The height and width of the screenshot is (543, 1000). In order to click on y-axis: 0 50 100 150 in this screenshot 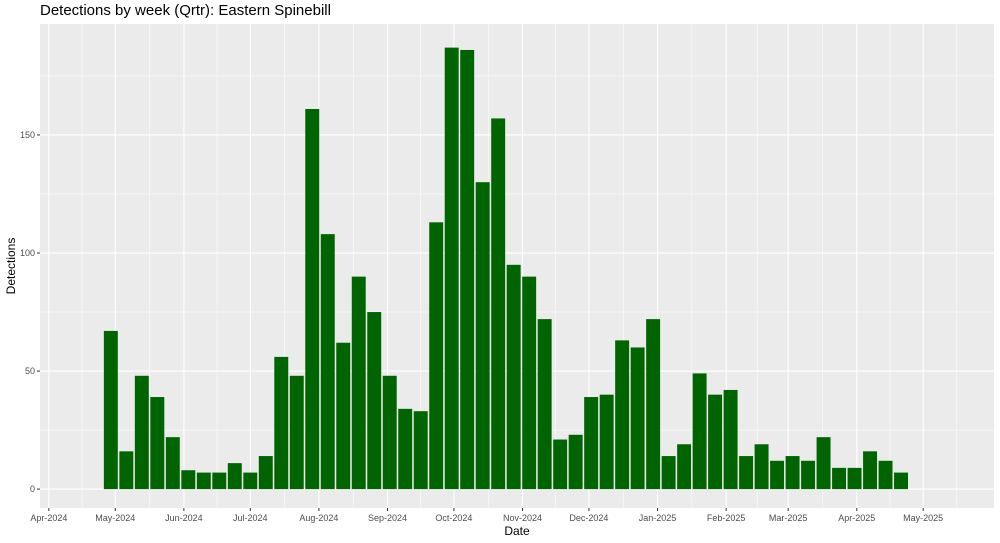, I will do `click(30, 312)`.